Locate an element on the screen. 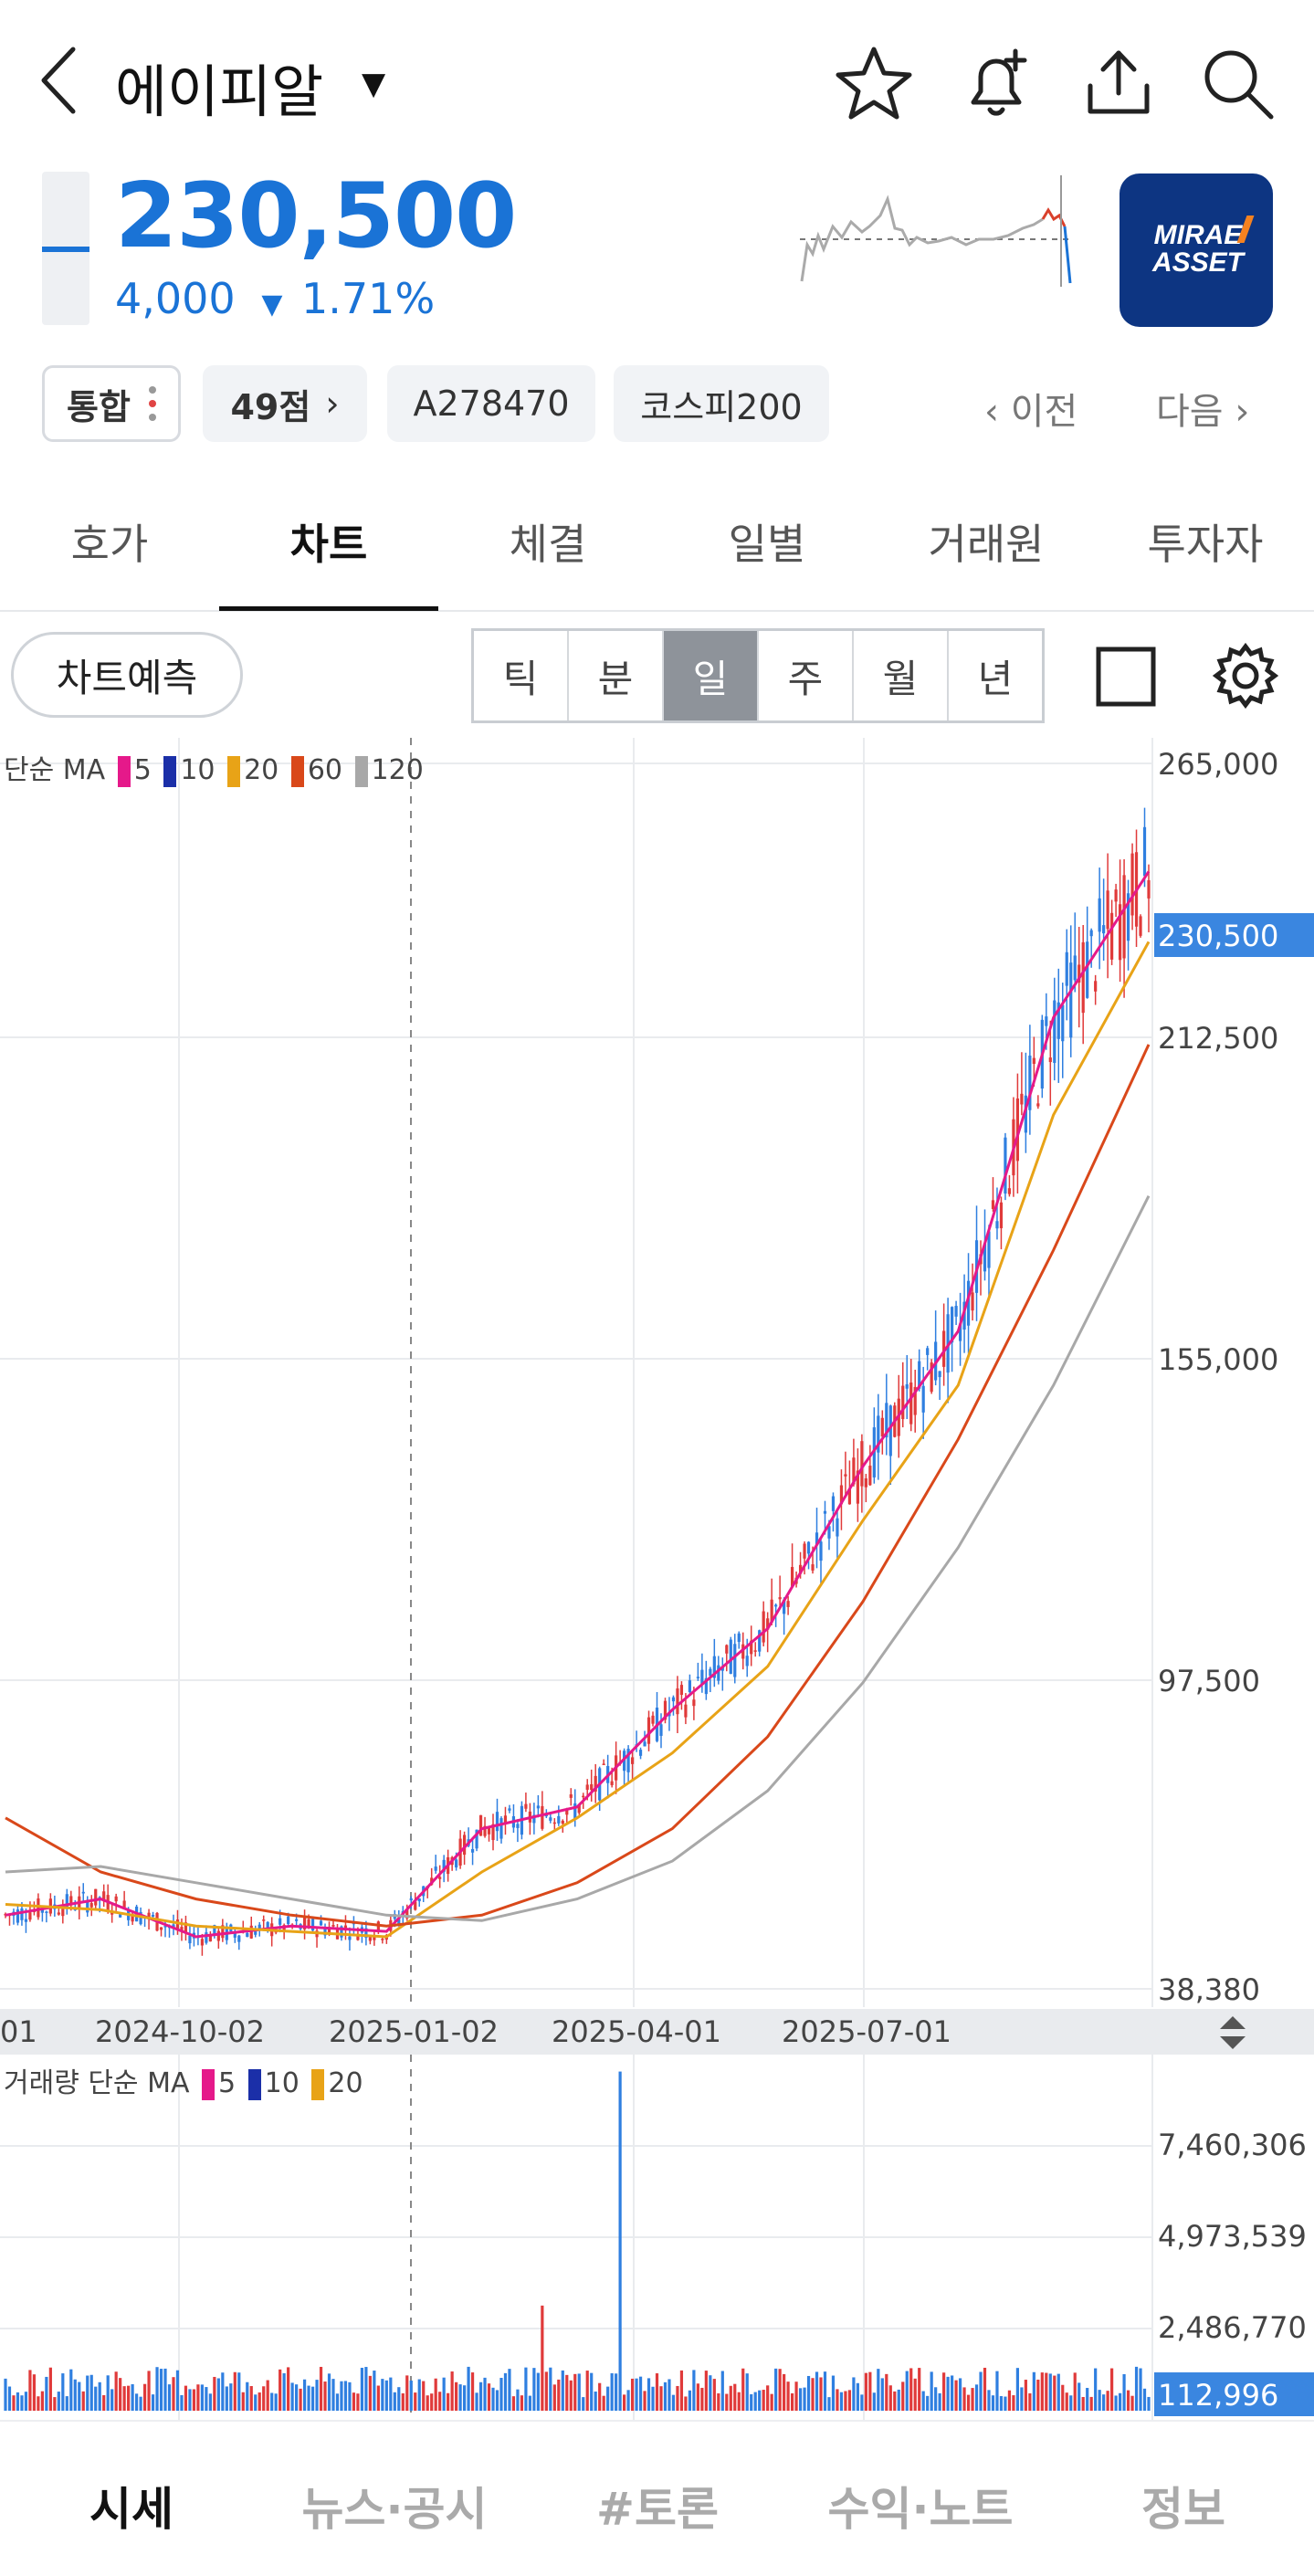  period-selector: 틱 분 일 주 월 년 is located at coordinates (758, 675).